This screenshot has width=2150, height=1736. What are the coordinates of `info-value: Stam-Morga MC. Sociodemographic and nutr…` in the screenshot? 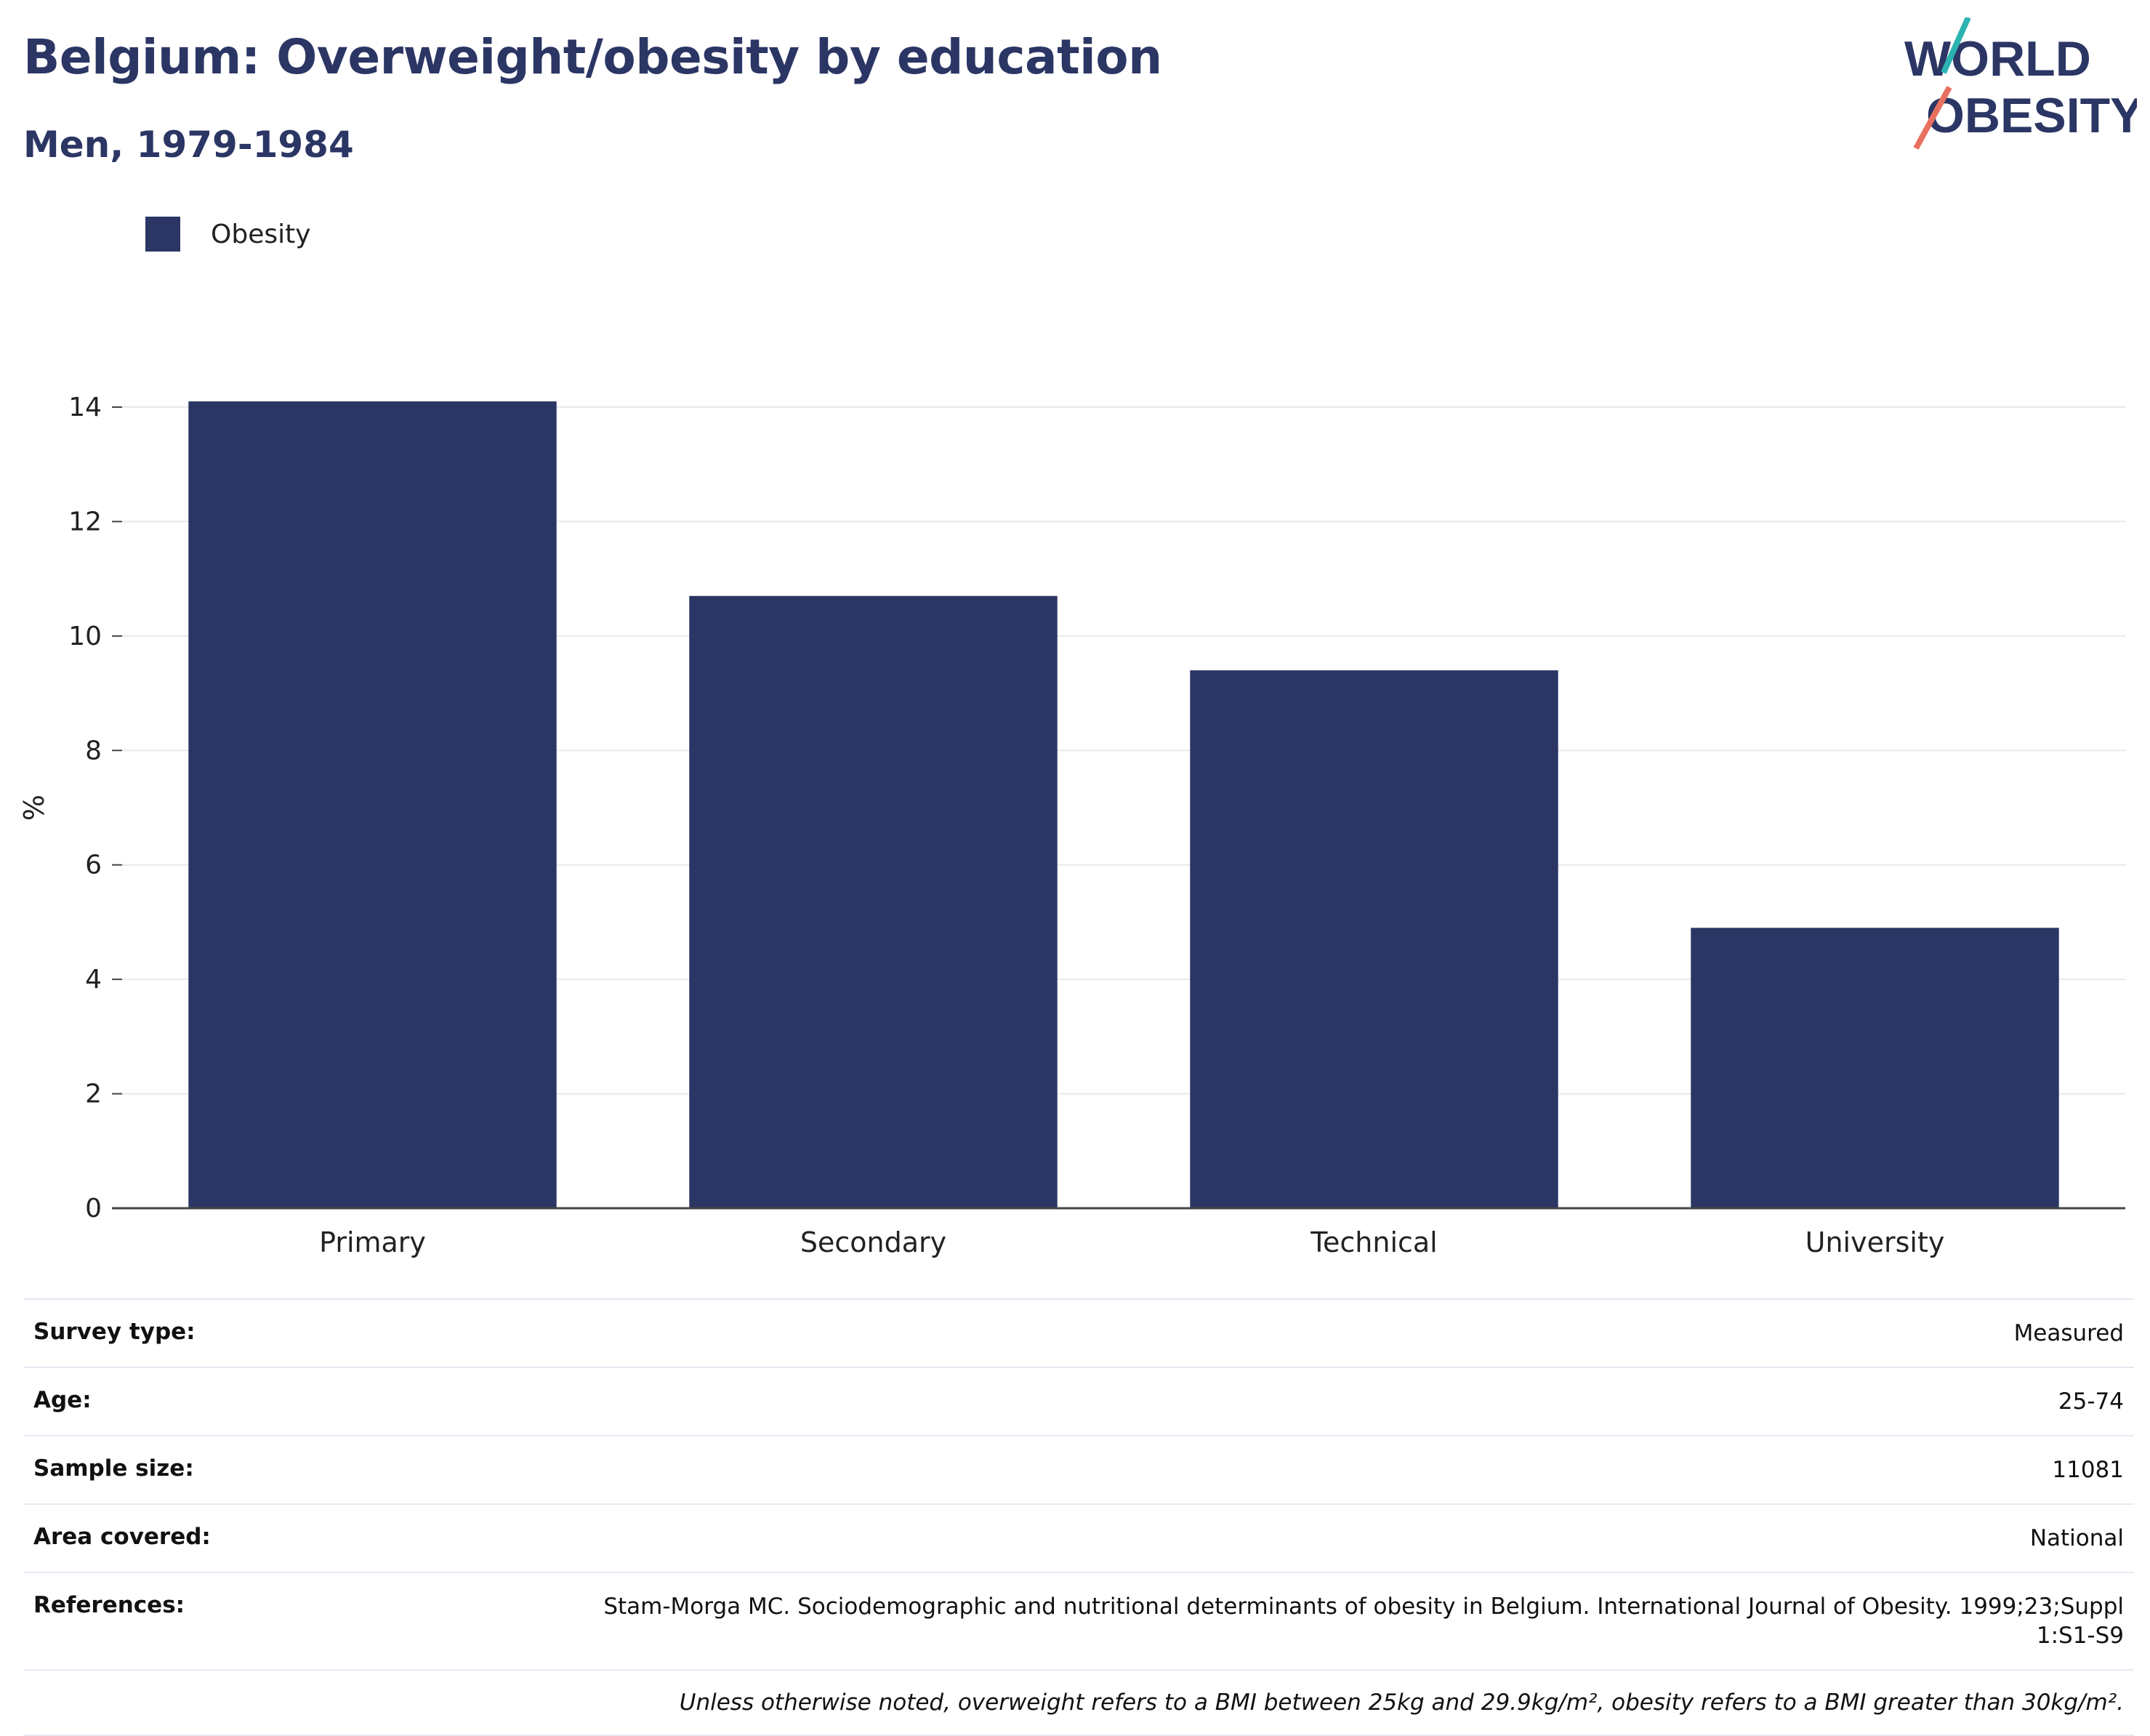 It's located at (1363, 1621).